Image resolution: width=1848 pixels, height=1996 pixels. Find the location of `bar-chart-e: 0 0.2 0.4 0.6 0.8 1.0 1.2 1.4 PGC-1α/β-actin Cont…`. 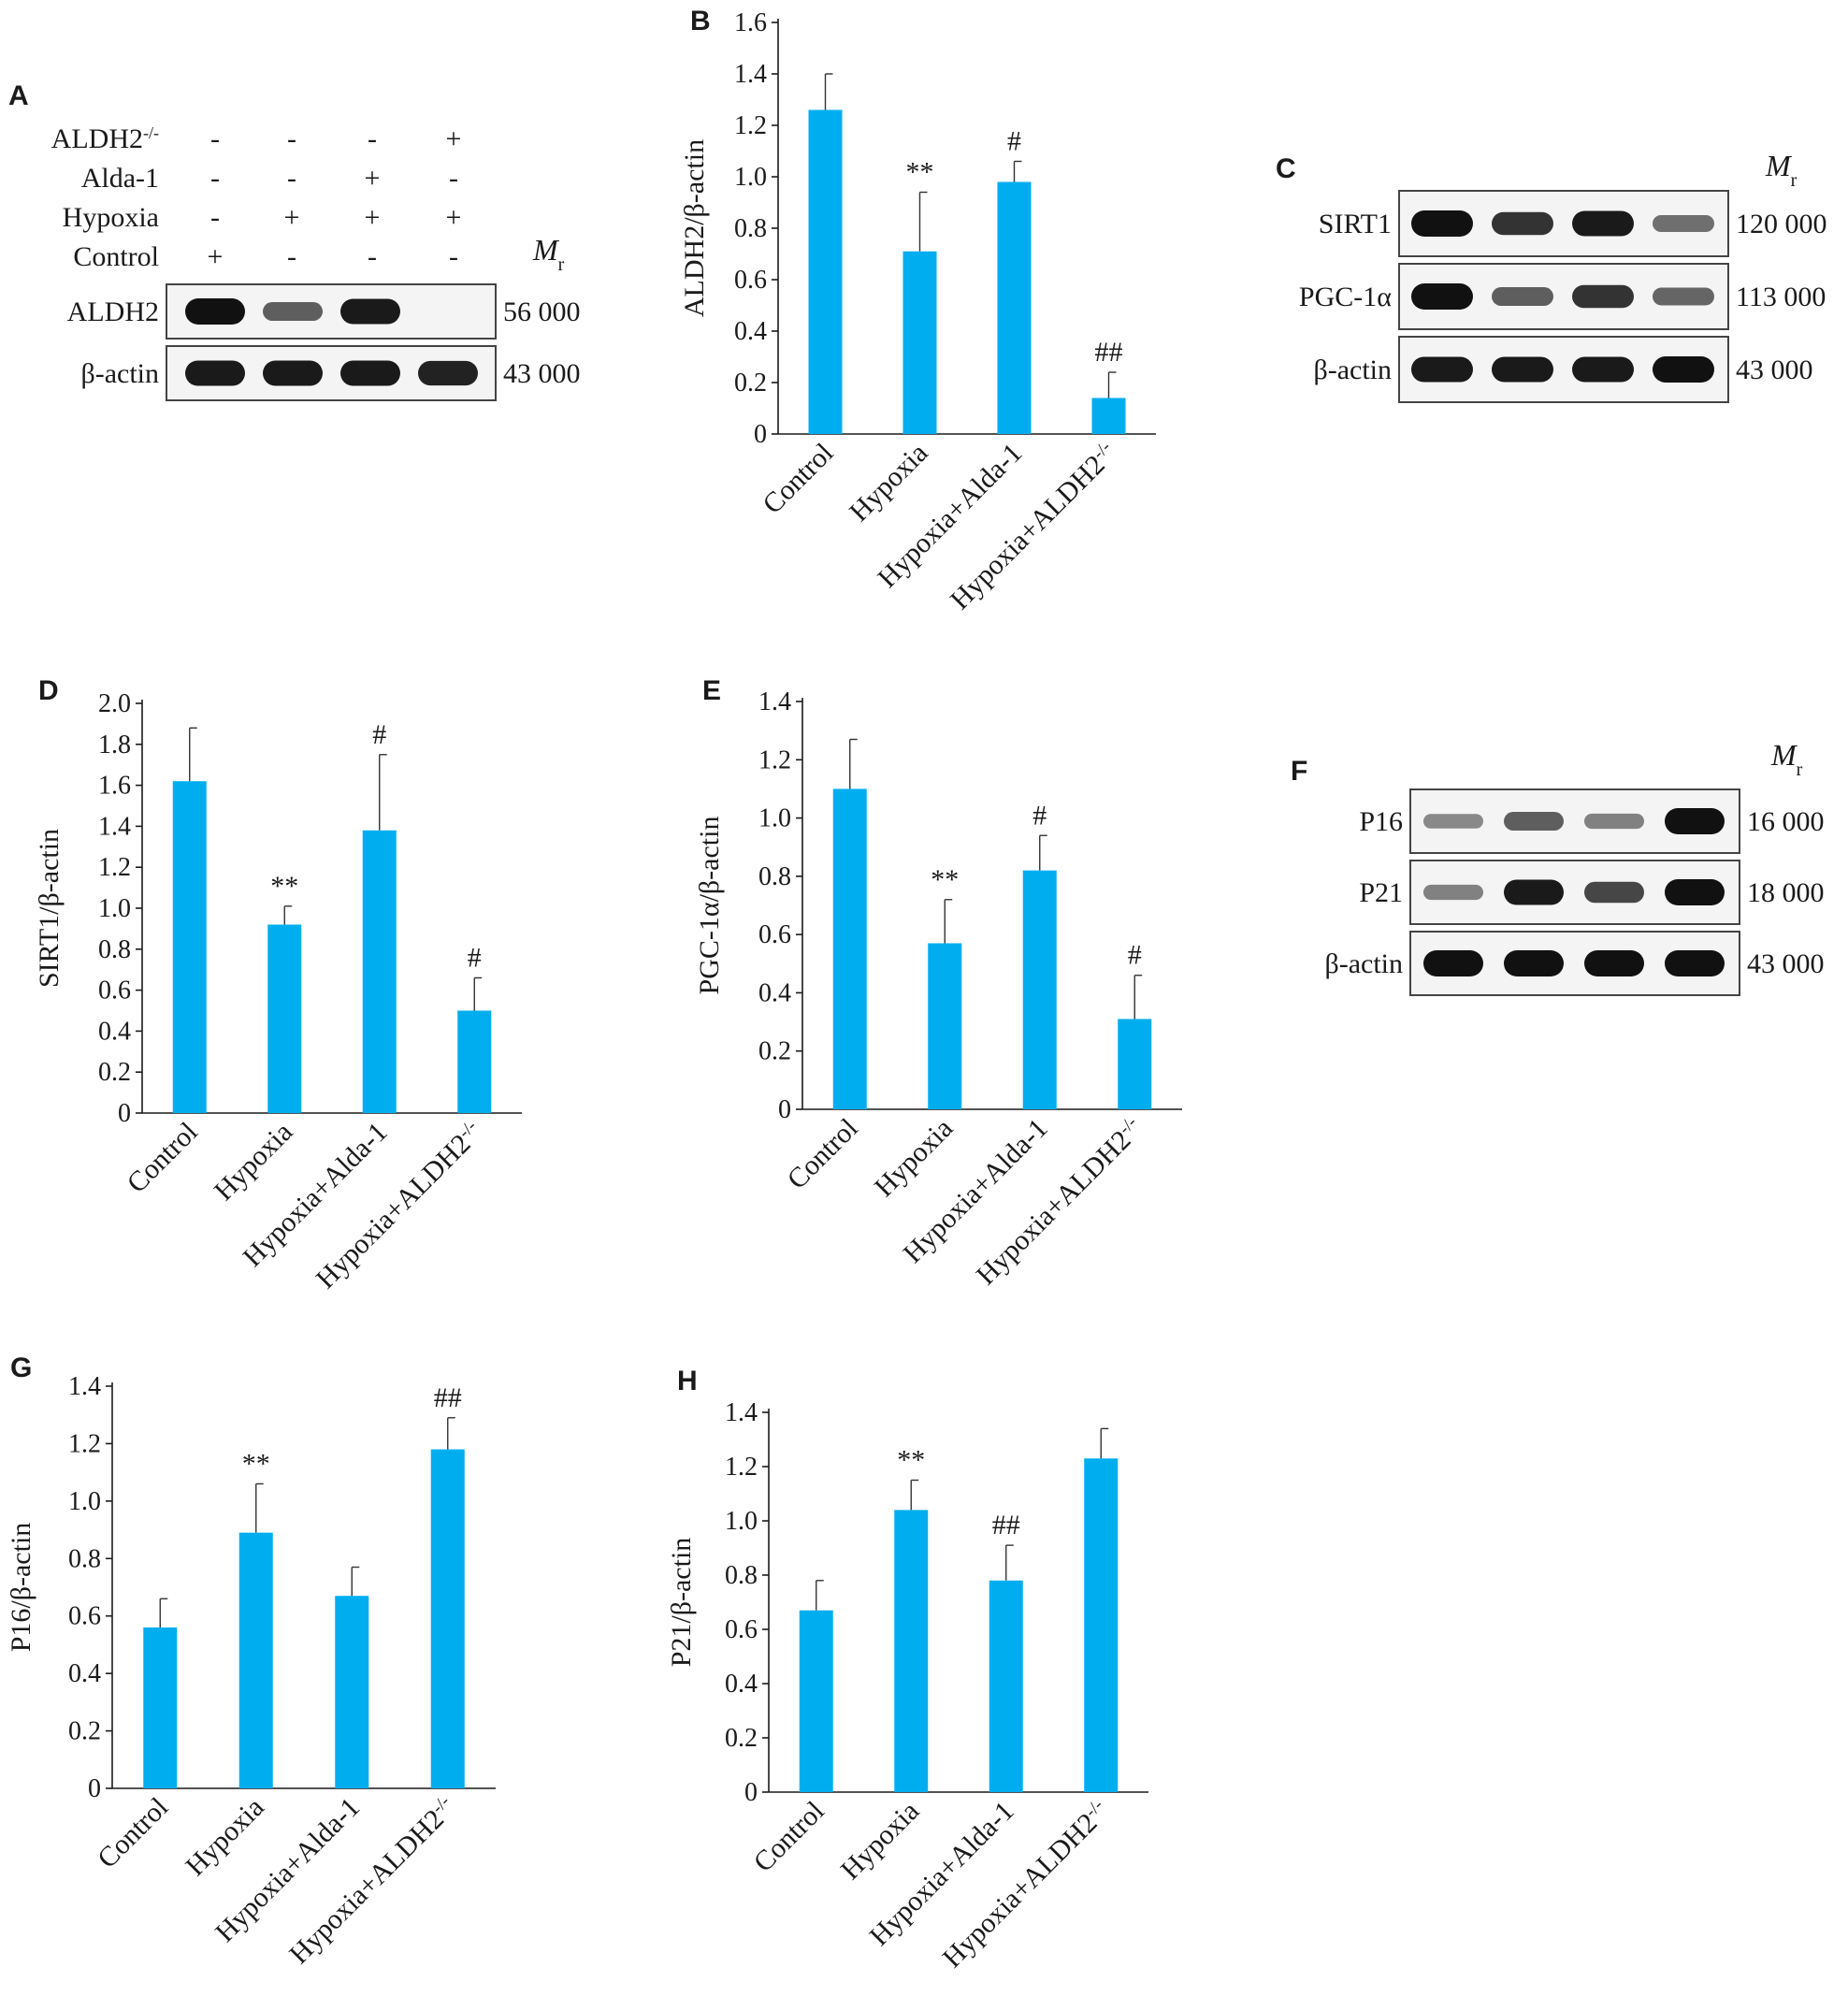

bar-chart-e: 0 0.2 0.4 0.6 0.8 1.0 1.2 1.4 PGC-1α/β-actin Cont… is located at coordinates (938, 989).